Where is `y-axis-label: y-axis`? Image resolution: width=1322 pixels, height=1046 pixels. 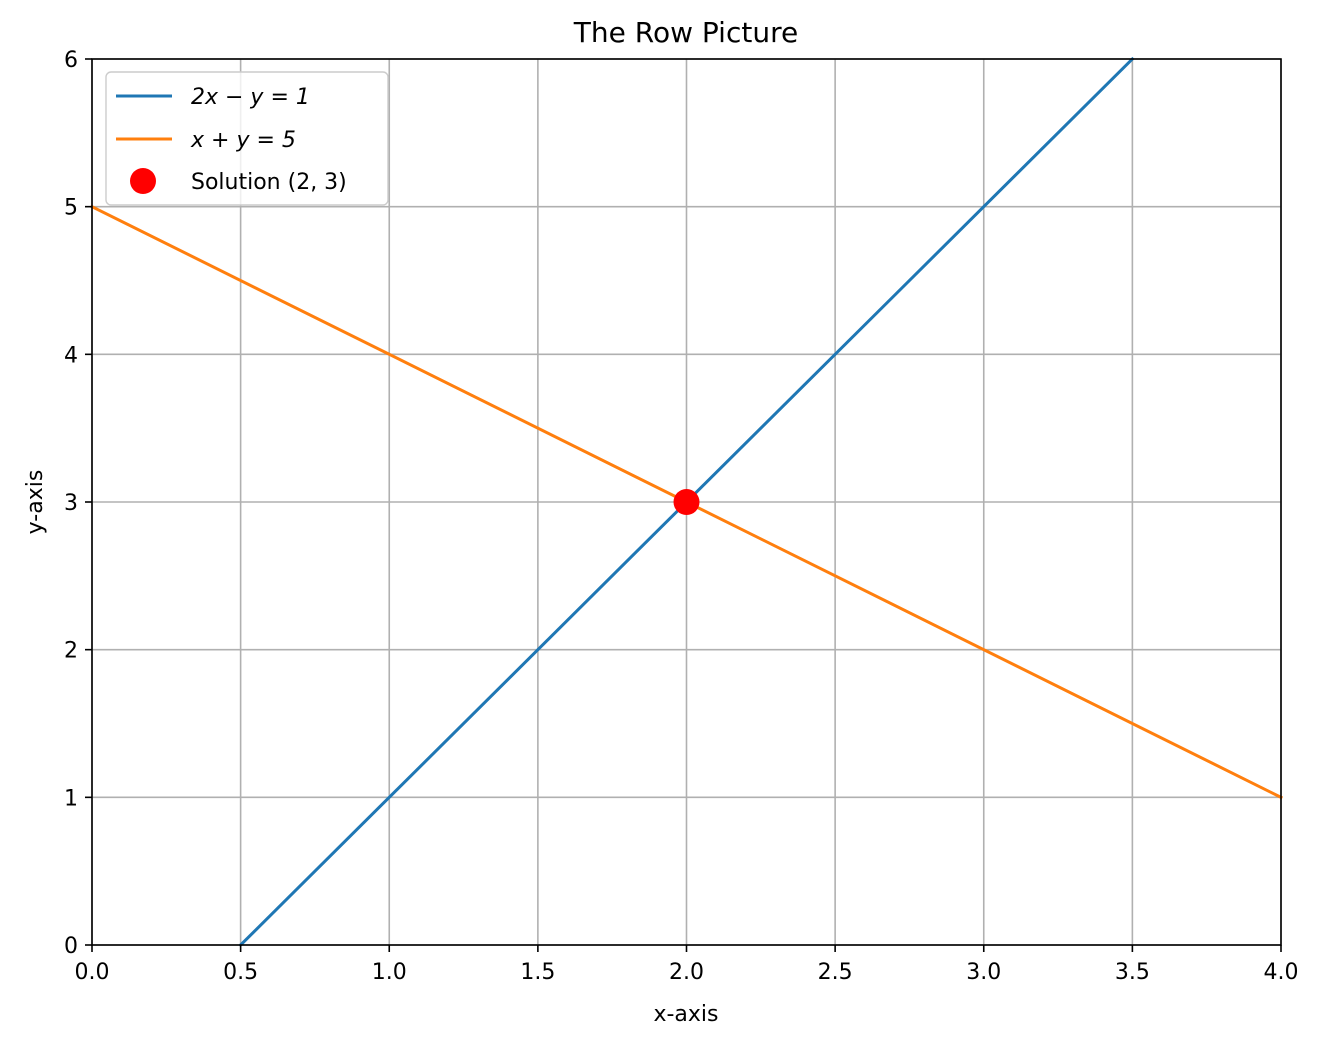
y-axis-label: y-axis is located at coordinates (35, 502).